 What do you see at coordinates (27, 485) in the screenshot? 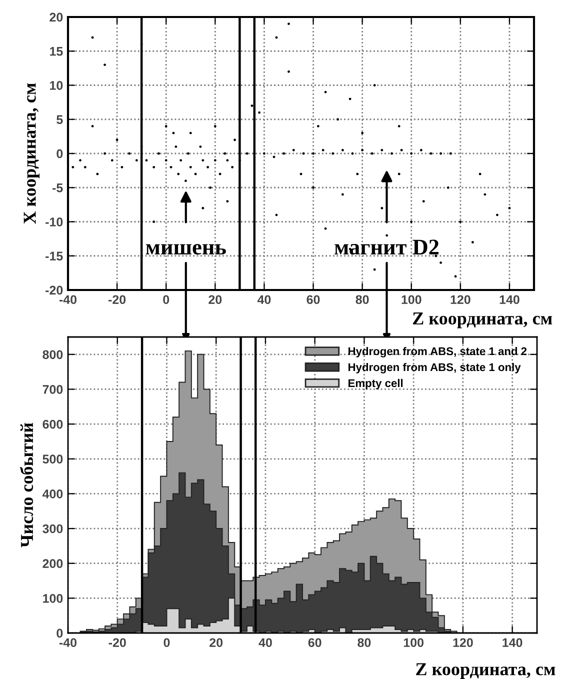
I see `y-axis-title: Число событий` at bounding box center [27, 485].